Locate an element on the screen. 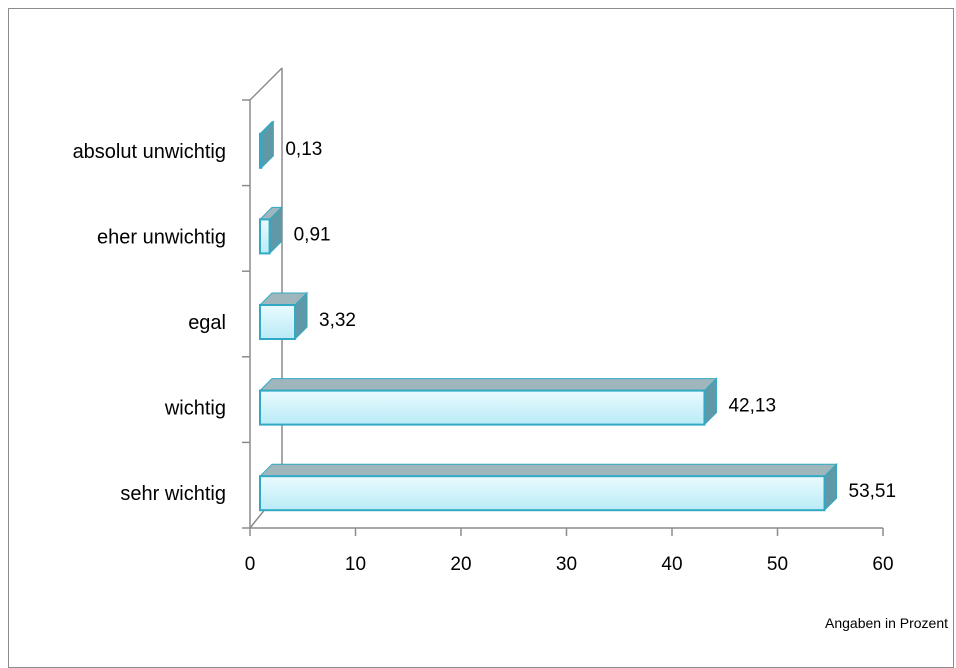 The height and width of the screenshot is (668, 956). data-label: 3,32 is located at coordinates (337, 320).